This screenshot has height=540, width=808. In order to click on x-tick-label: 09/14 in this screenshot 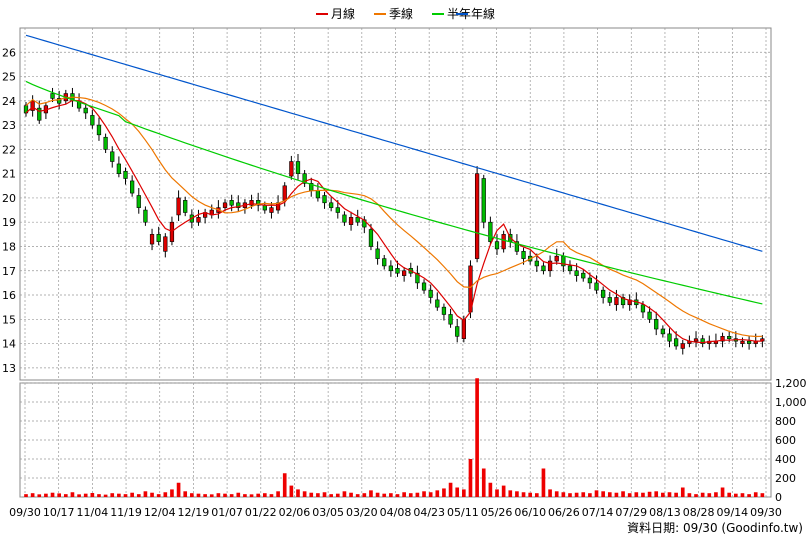, I will do `click(732, 512)`.